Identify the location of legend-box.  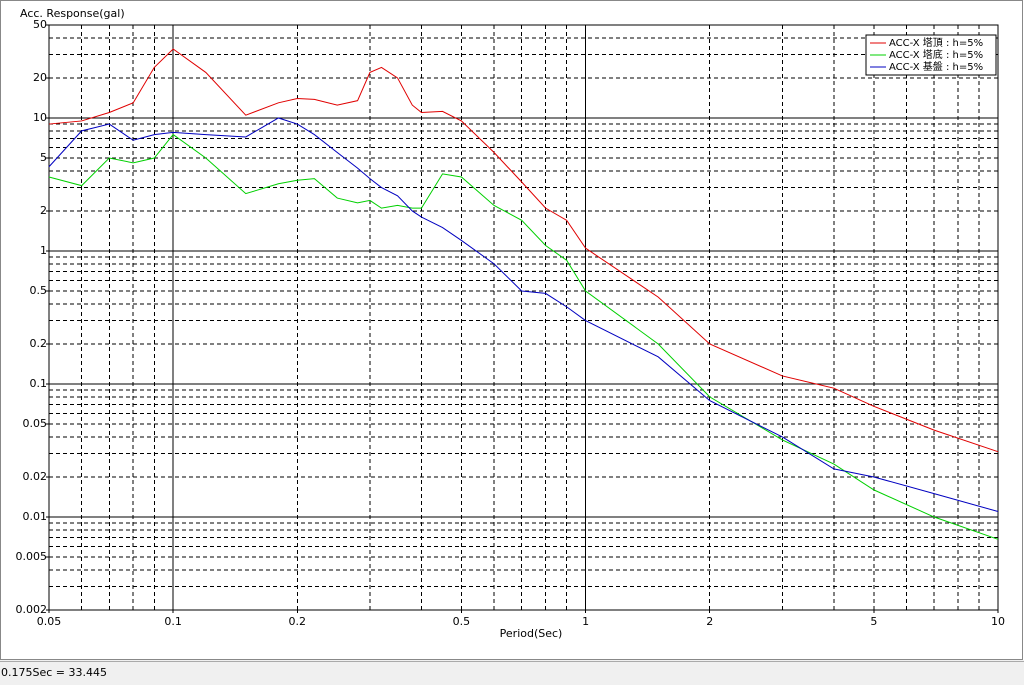
(931, 55).